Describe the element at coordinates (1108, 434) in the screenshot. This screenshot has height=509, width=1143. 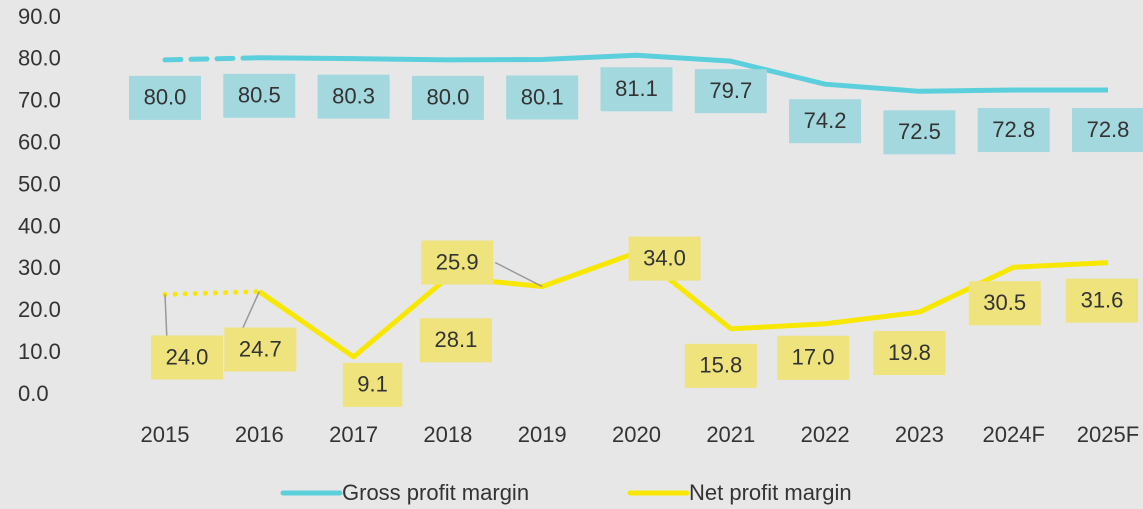
I see `x-tick-label: 2025F` at that location.